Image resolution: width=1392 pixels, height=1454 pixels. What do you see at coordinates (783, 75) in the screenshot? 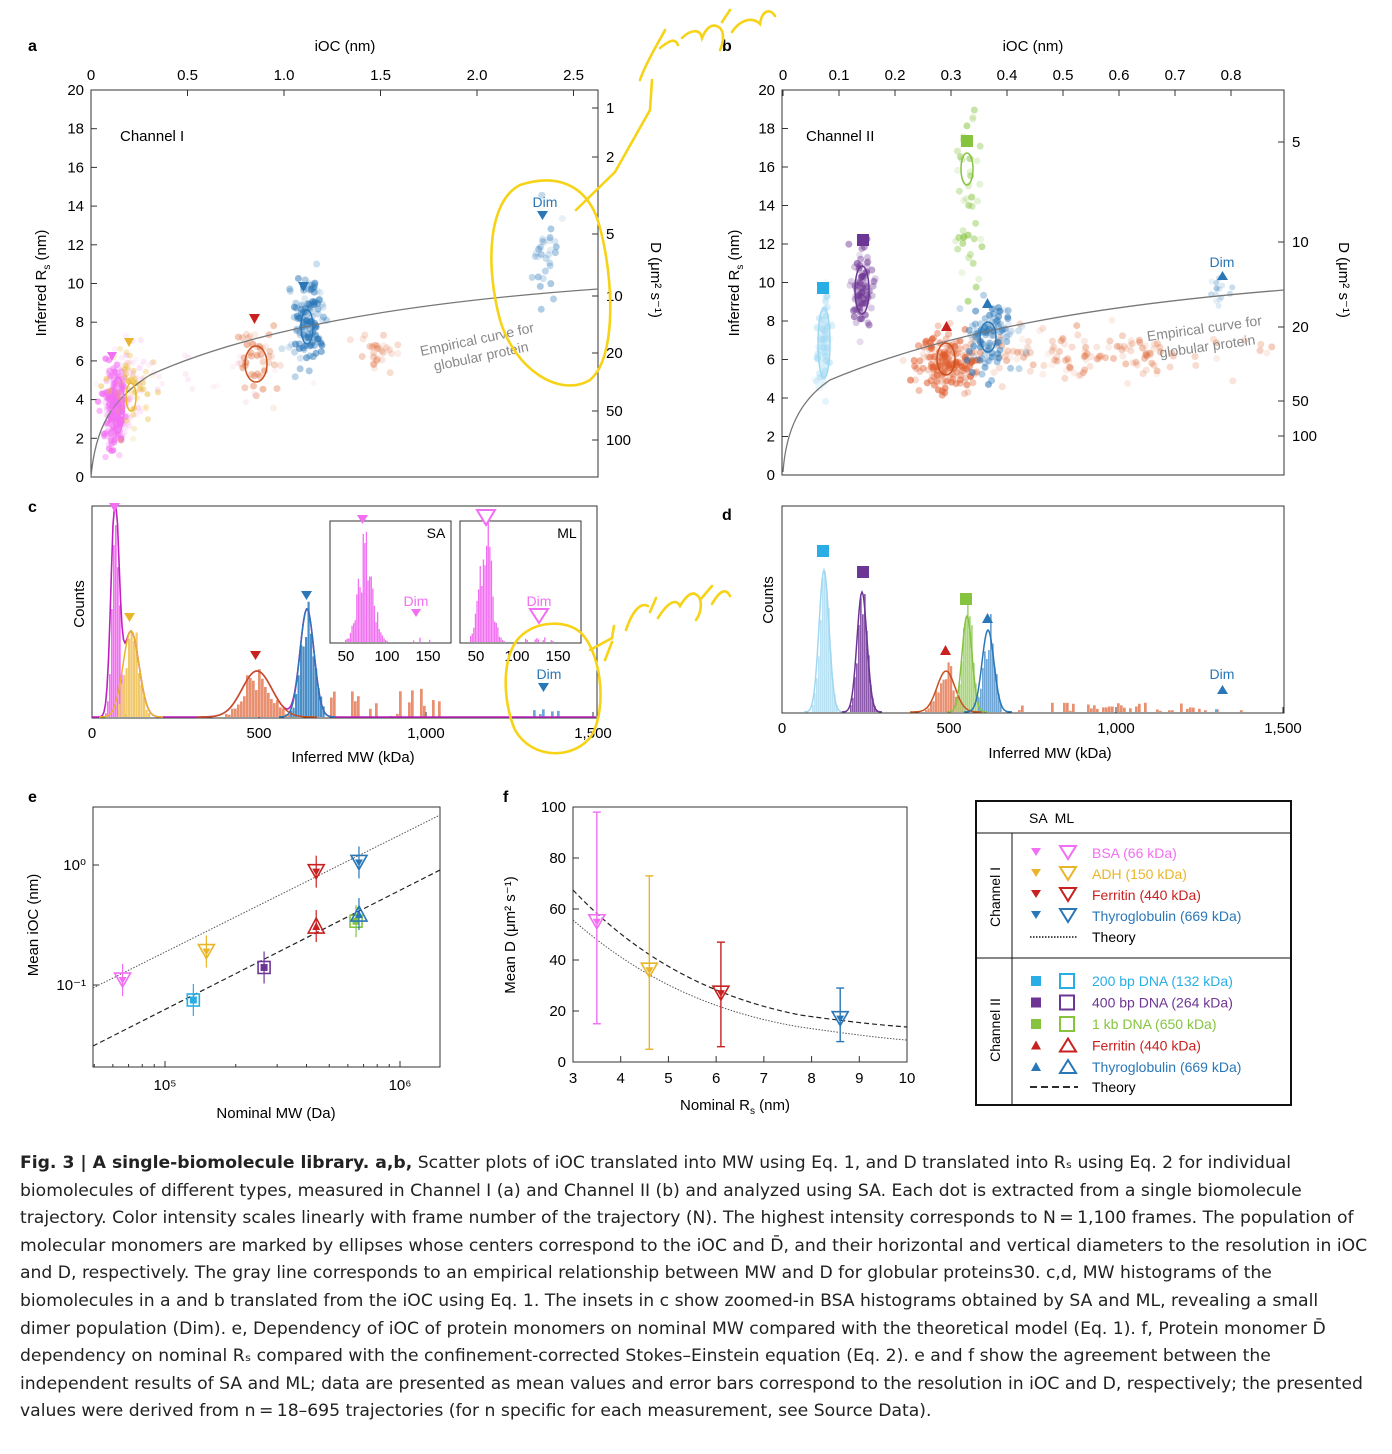
I see `panel-b-top-tick-label: 0` at bounding box center [783, 75].